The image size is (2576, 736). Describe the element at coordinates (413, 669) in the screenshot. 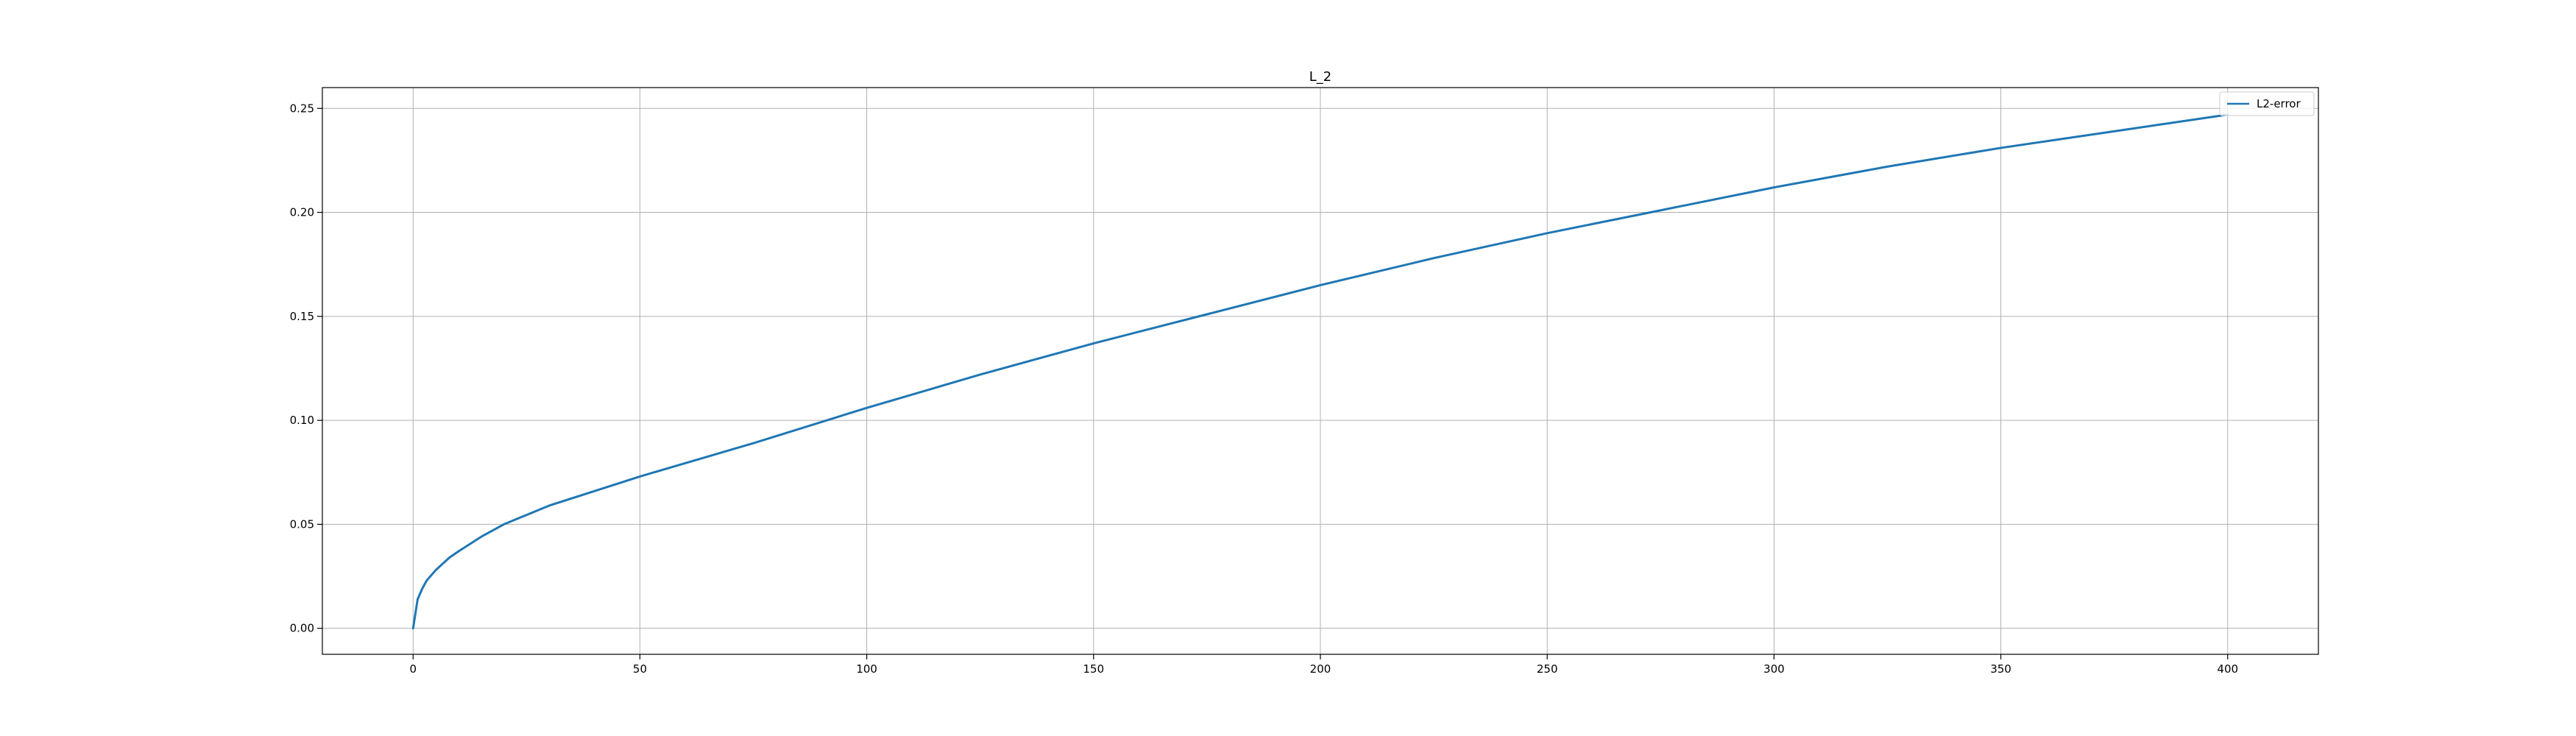

I see `x-tick-label: 0` at that location.